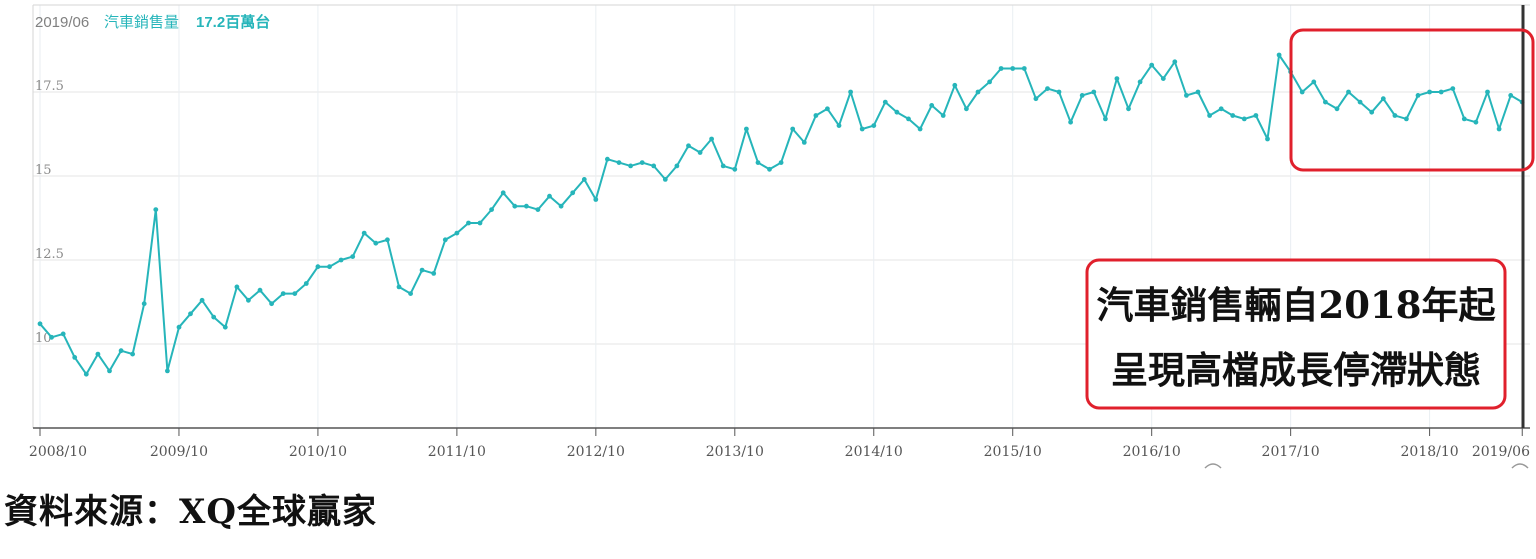 The width and height of the screenshot is (1536, 559). What do you see at coordinates (1430, 452) in the screenshot?
I see `x-tick-label: 2018/10` at bounding box center [1430, 452].